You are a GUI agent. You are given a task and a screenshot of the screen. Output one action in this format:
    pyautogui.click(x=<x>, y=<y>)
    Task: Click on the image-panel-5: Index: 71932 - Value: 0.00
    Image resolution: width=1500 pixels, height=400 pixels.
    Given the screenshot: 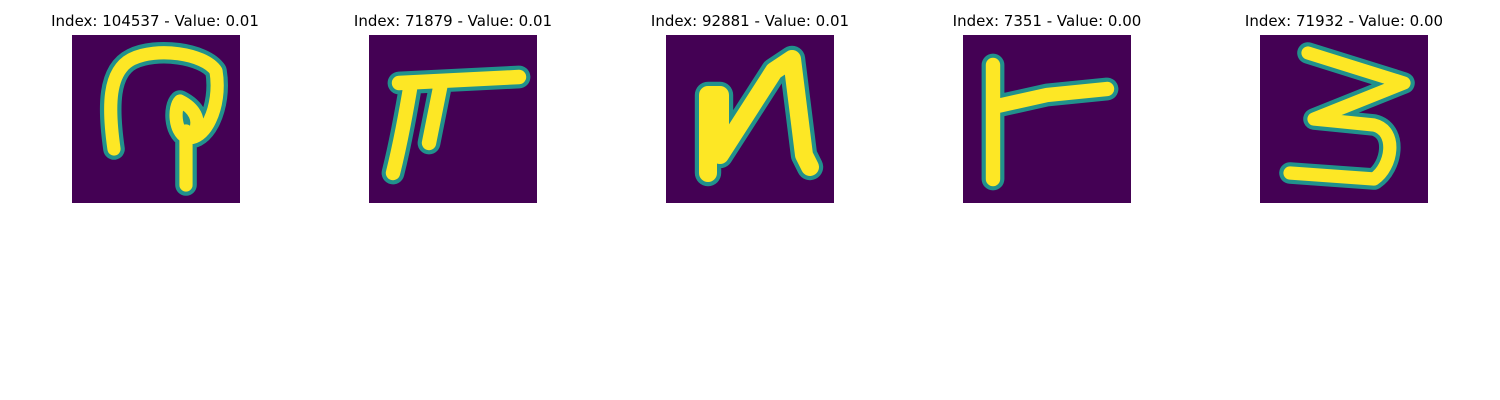 What is the action you would take?
    pyautogui.click(x=1344, y=105)
    